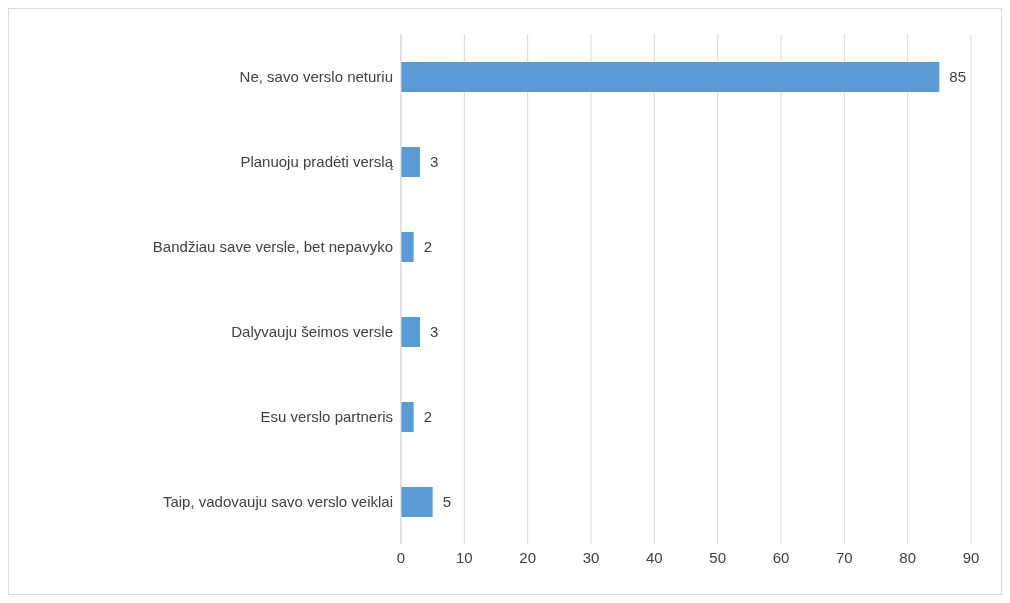 The height and width of the screenshot is (603, 1010). What do you see at coordinates (958, 77) in the screenshot?
I see `data-label: 85` at bounding box center [958, 77].